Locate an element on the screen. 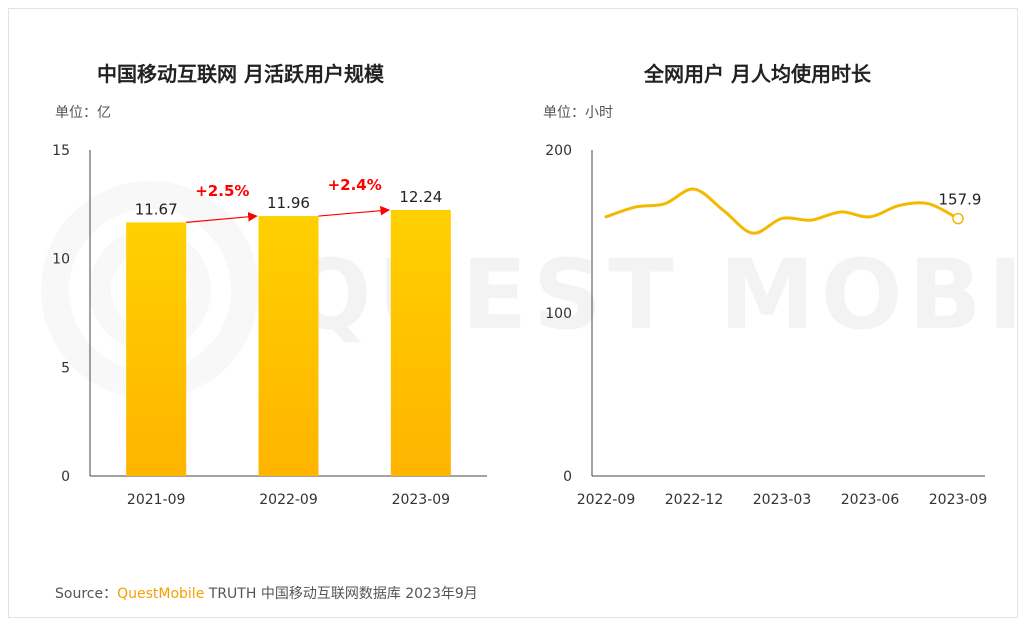 This screenshot has height=628, width=1027. y-tick-label: 200 is located at coordinates (558, 151).